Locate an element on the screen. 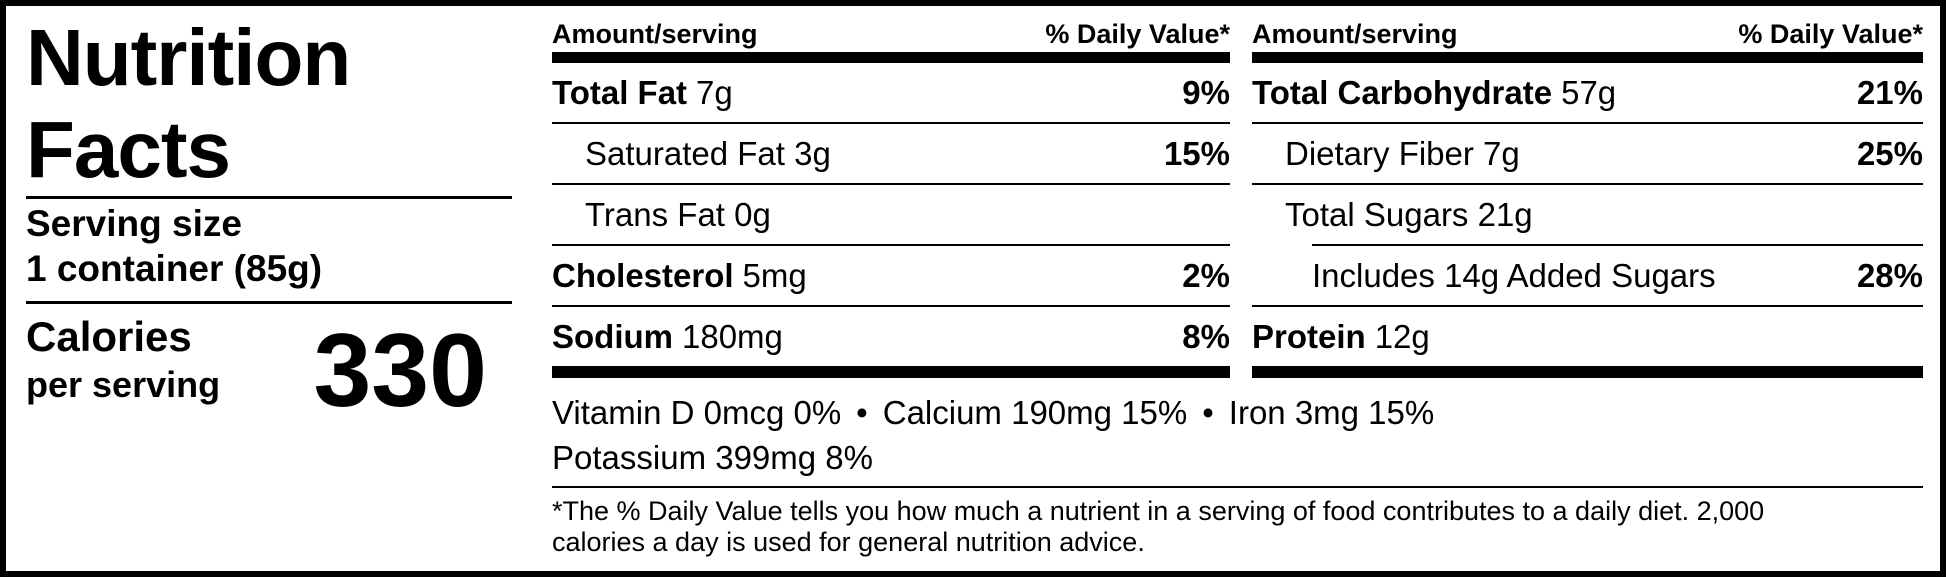  nutrient-row-total-carbohydrate: Total Carbohydrate 57g 21% is located at coordinates (1587, 92).